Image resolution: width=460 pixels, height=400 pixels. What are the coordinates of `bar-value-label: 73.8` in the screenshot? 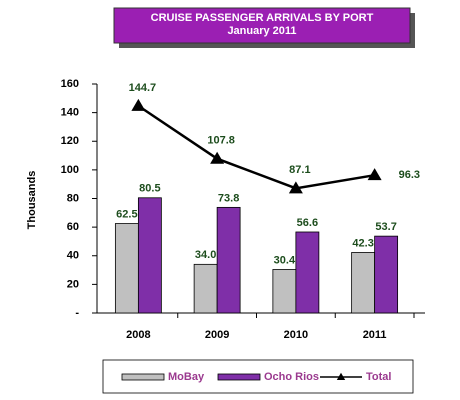 It's located at (228, 198).